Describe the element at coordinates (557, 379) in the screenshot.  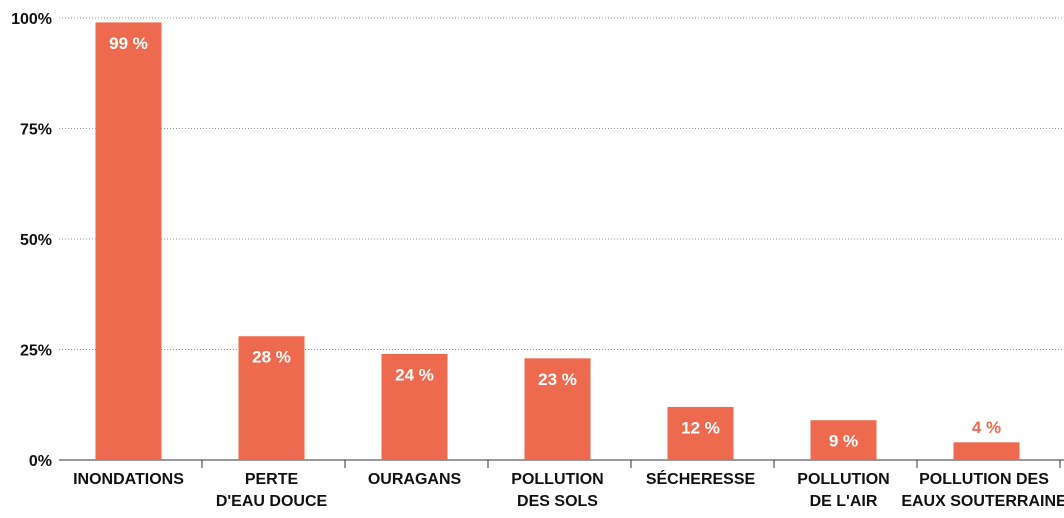
I see `value-label: 23 %` at that location.